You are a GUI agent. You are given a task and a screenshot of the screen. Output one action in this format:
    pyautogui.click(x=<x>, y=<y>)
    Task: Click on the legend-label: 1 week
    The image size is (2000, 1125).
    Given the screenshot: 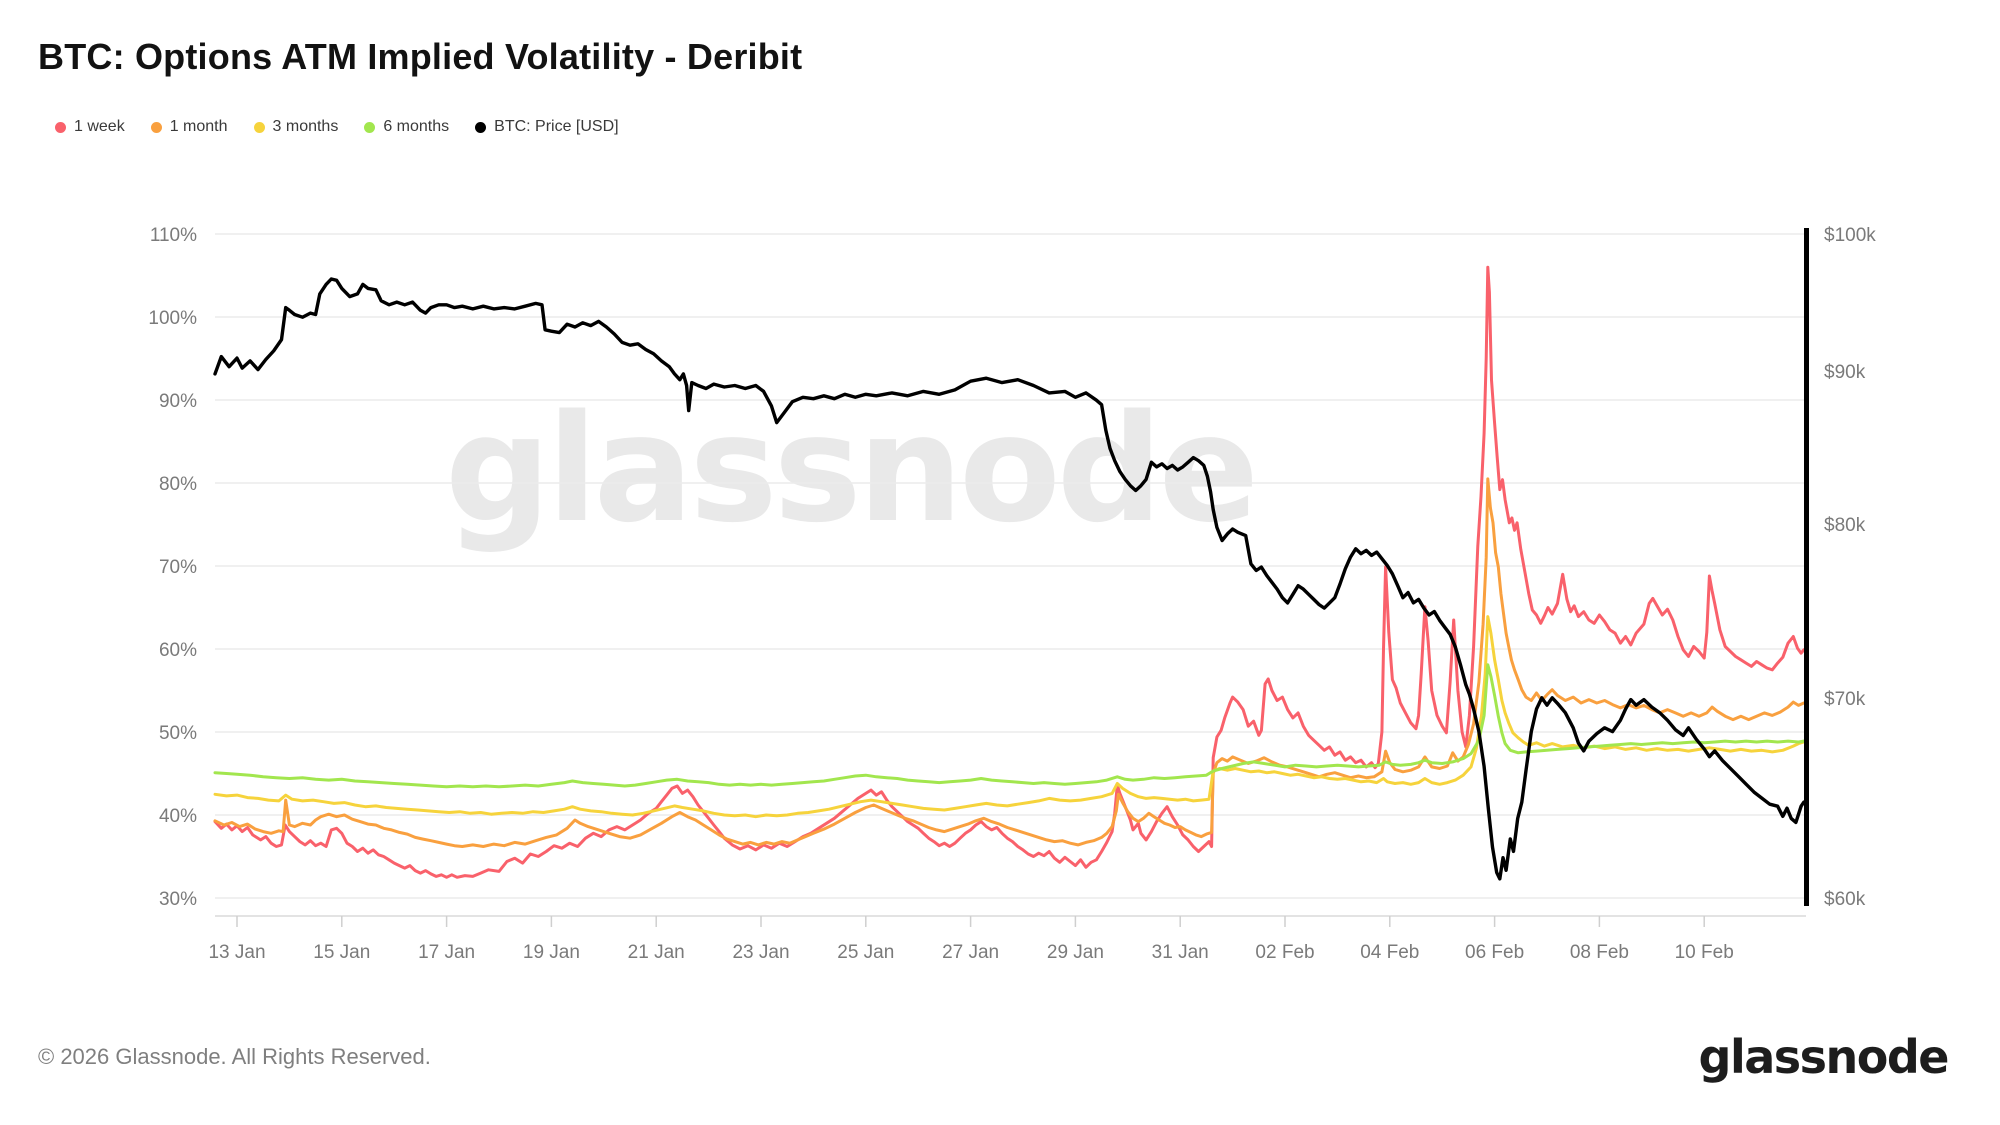 What is the action you would take?
    pyautogui.click(x=99, y=126)
    